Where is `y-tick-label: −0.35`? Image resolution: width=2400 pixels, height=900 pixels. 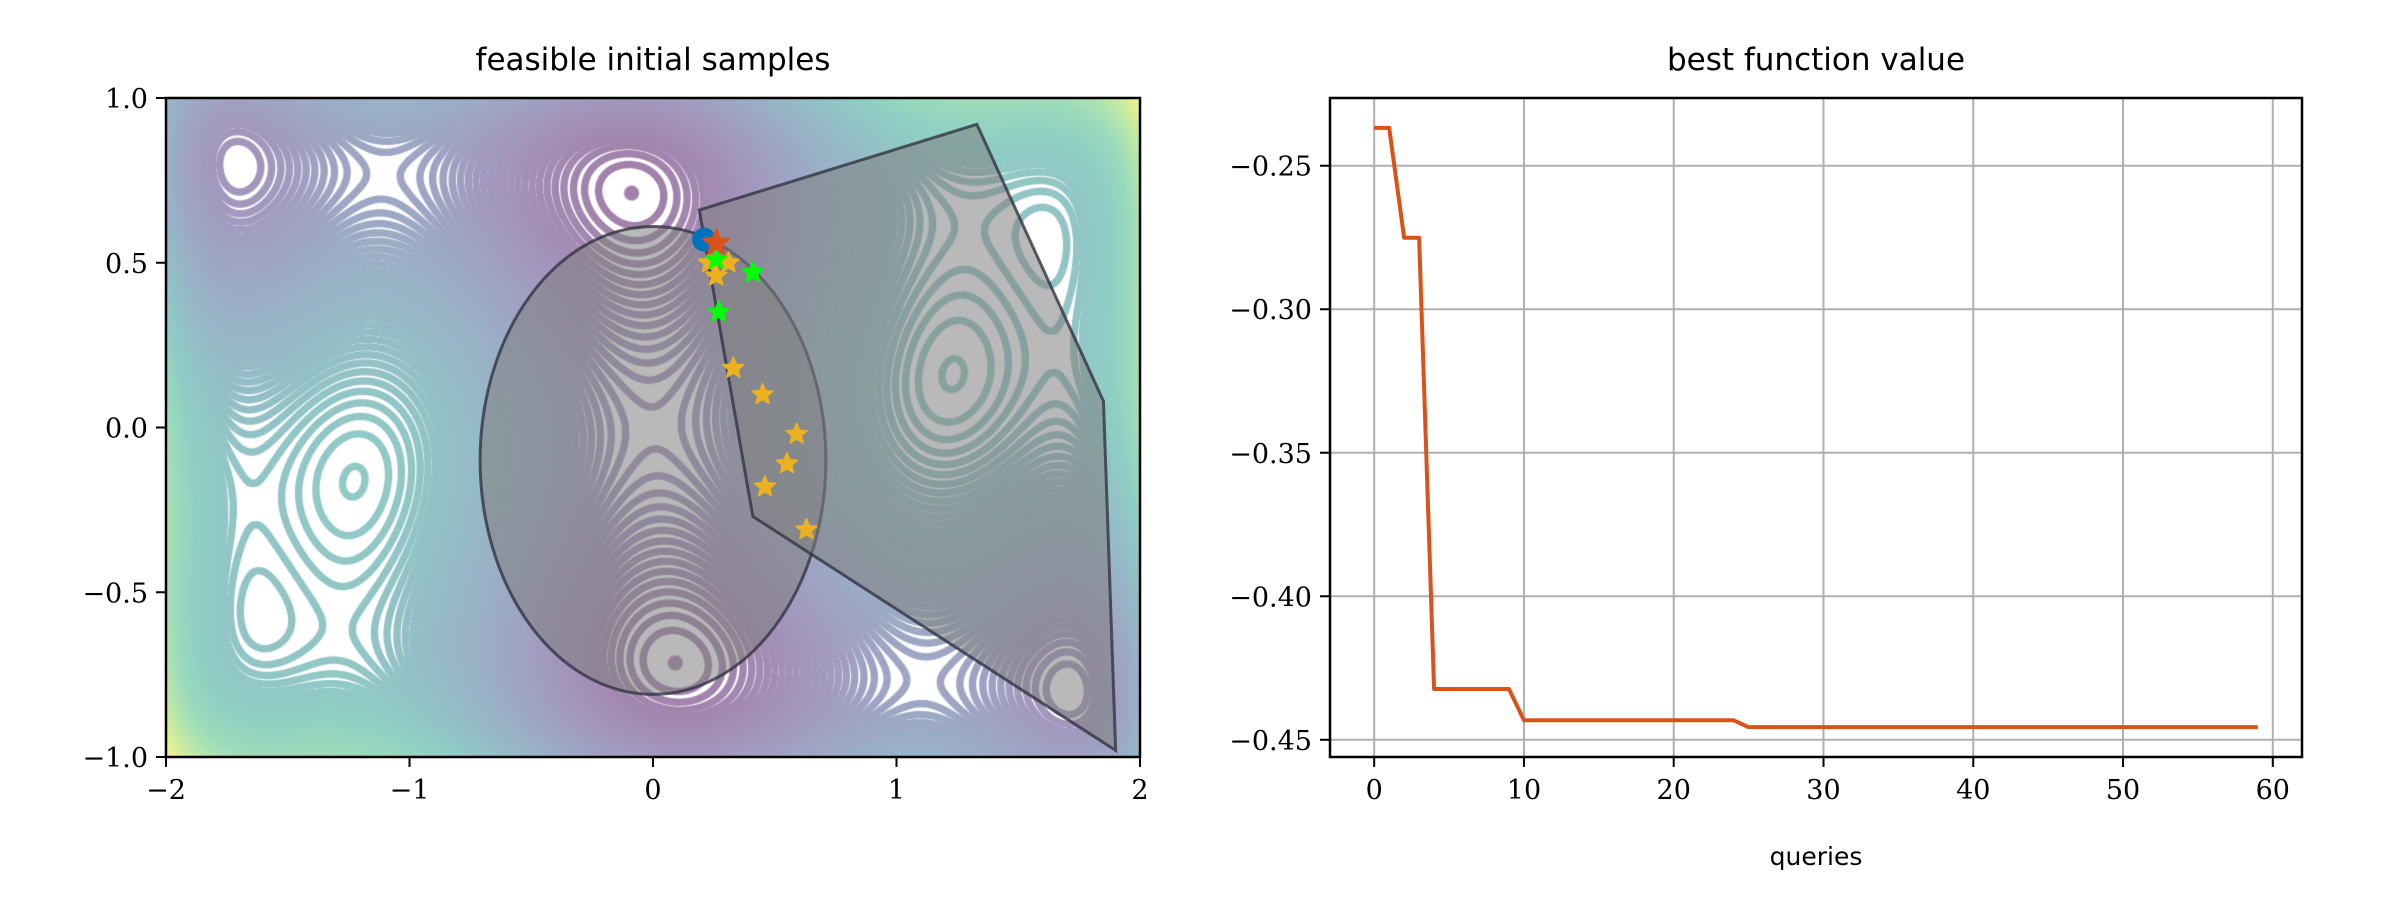 y-tick-label: −0.35 is located at coordinates (1270, 454).